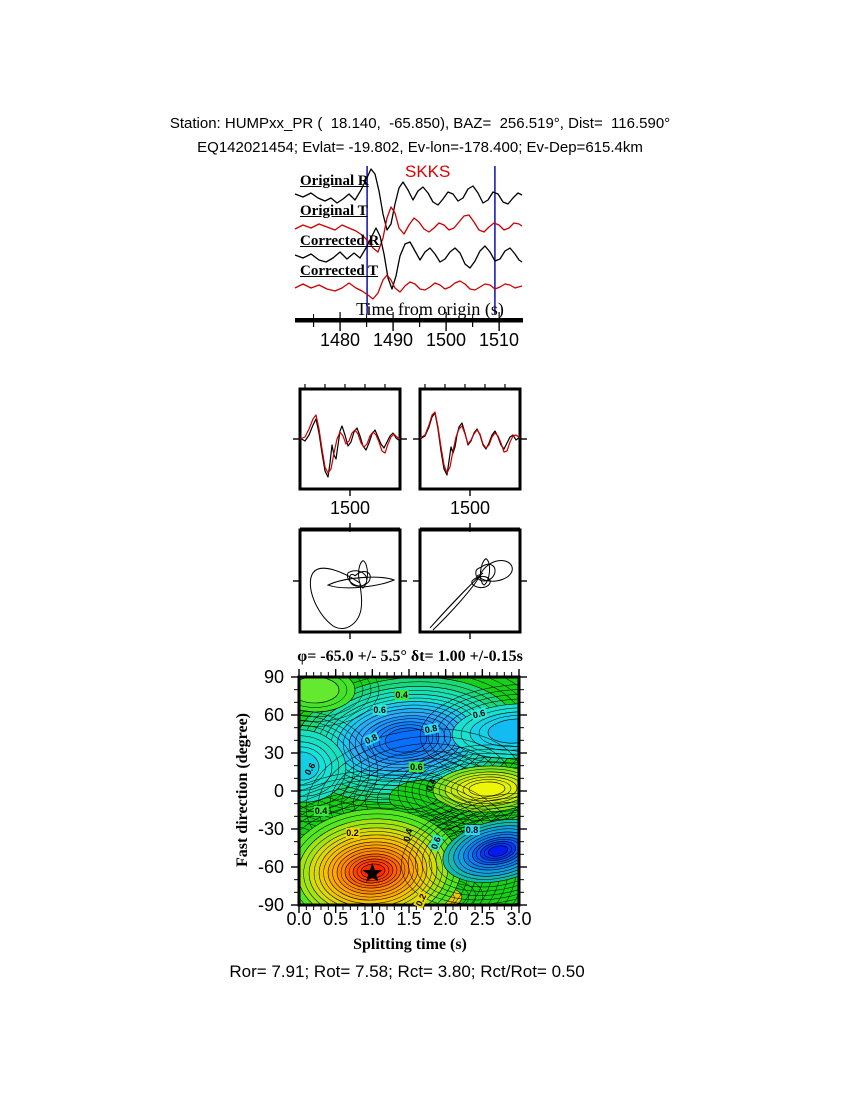 Image resolution: width=850 pixels, height=1100 pixels. Describe the element at coordinates (372, 919) in the screenshot. I see `contour-xtick-label: 1.0` at that location.